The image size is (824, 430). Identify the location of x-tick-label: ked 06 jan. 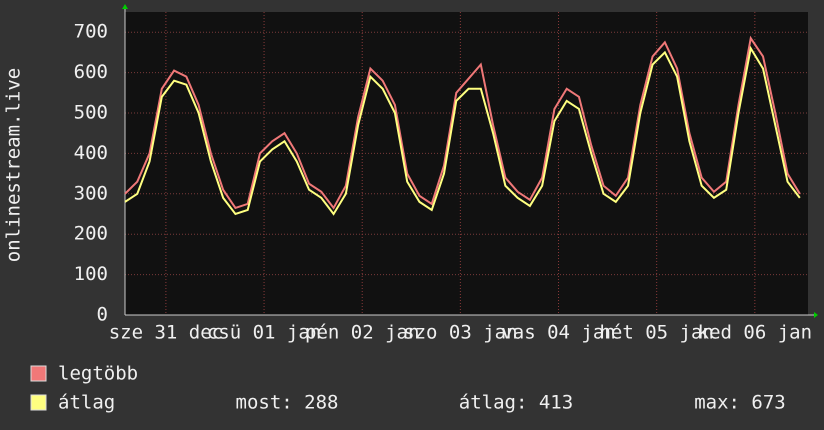
(755, 333).